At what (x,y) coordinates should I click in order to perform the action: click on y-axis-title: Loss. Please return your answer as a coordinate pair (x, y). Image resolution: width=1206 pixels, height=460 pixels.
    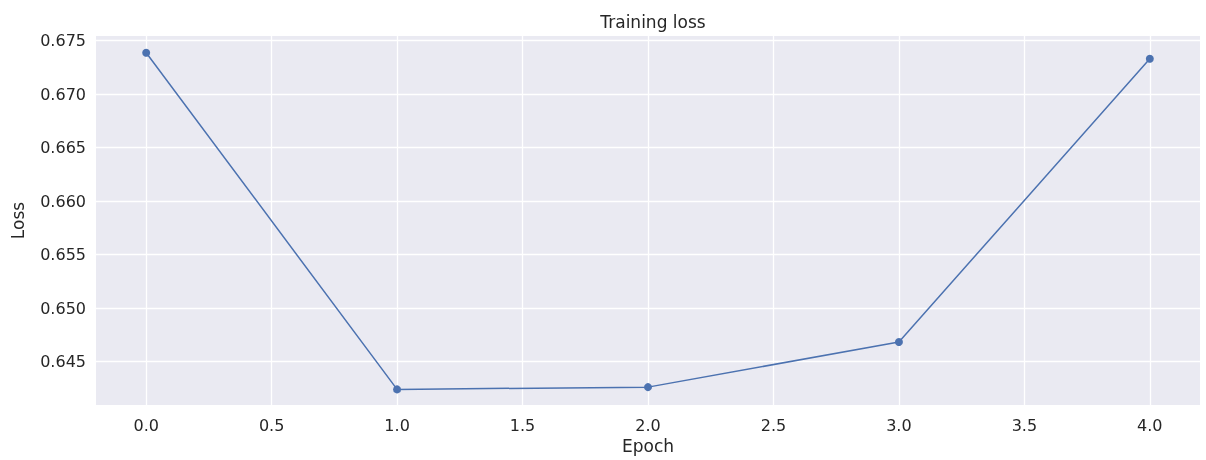
    Looking at the image, I should click on (17, 220).